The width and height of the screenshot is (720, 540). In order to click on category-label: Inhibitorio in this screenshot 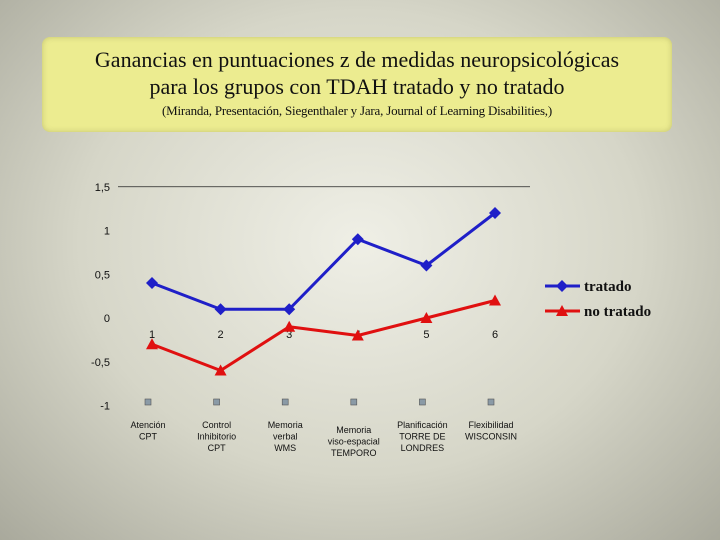, I will do `click(216, 437)`.